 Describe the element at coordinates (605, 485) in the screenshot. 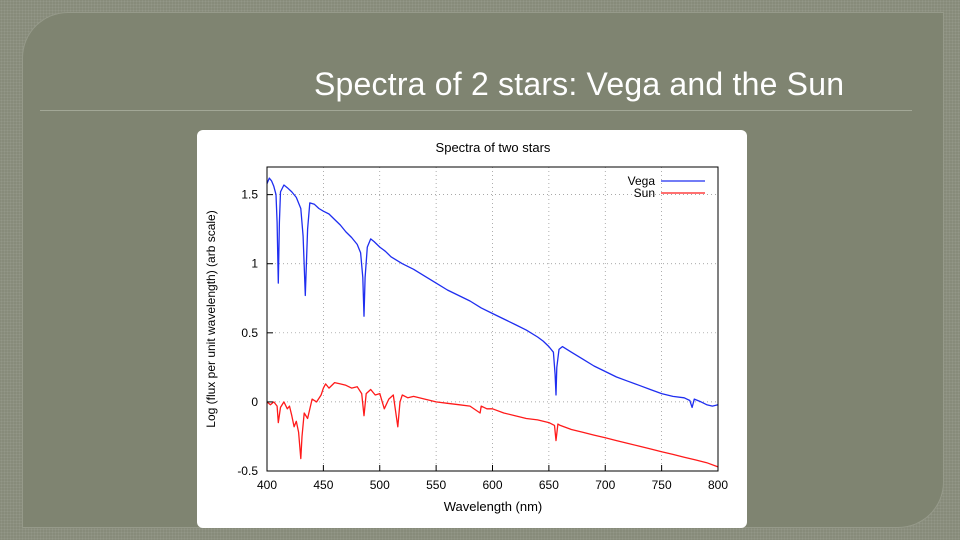

I see `x-tick-label-700: 700` at that location.